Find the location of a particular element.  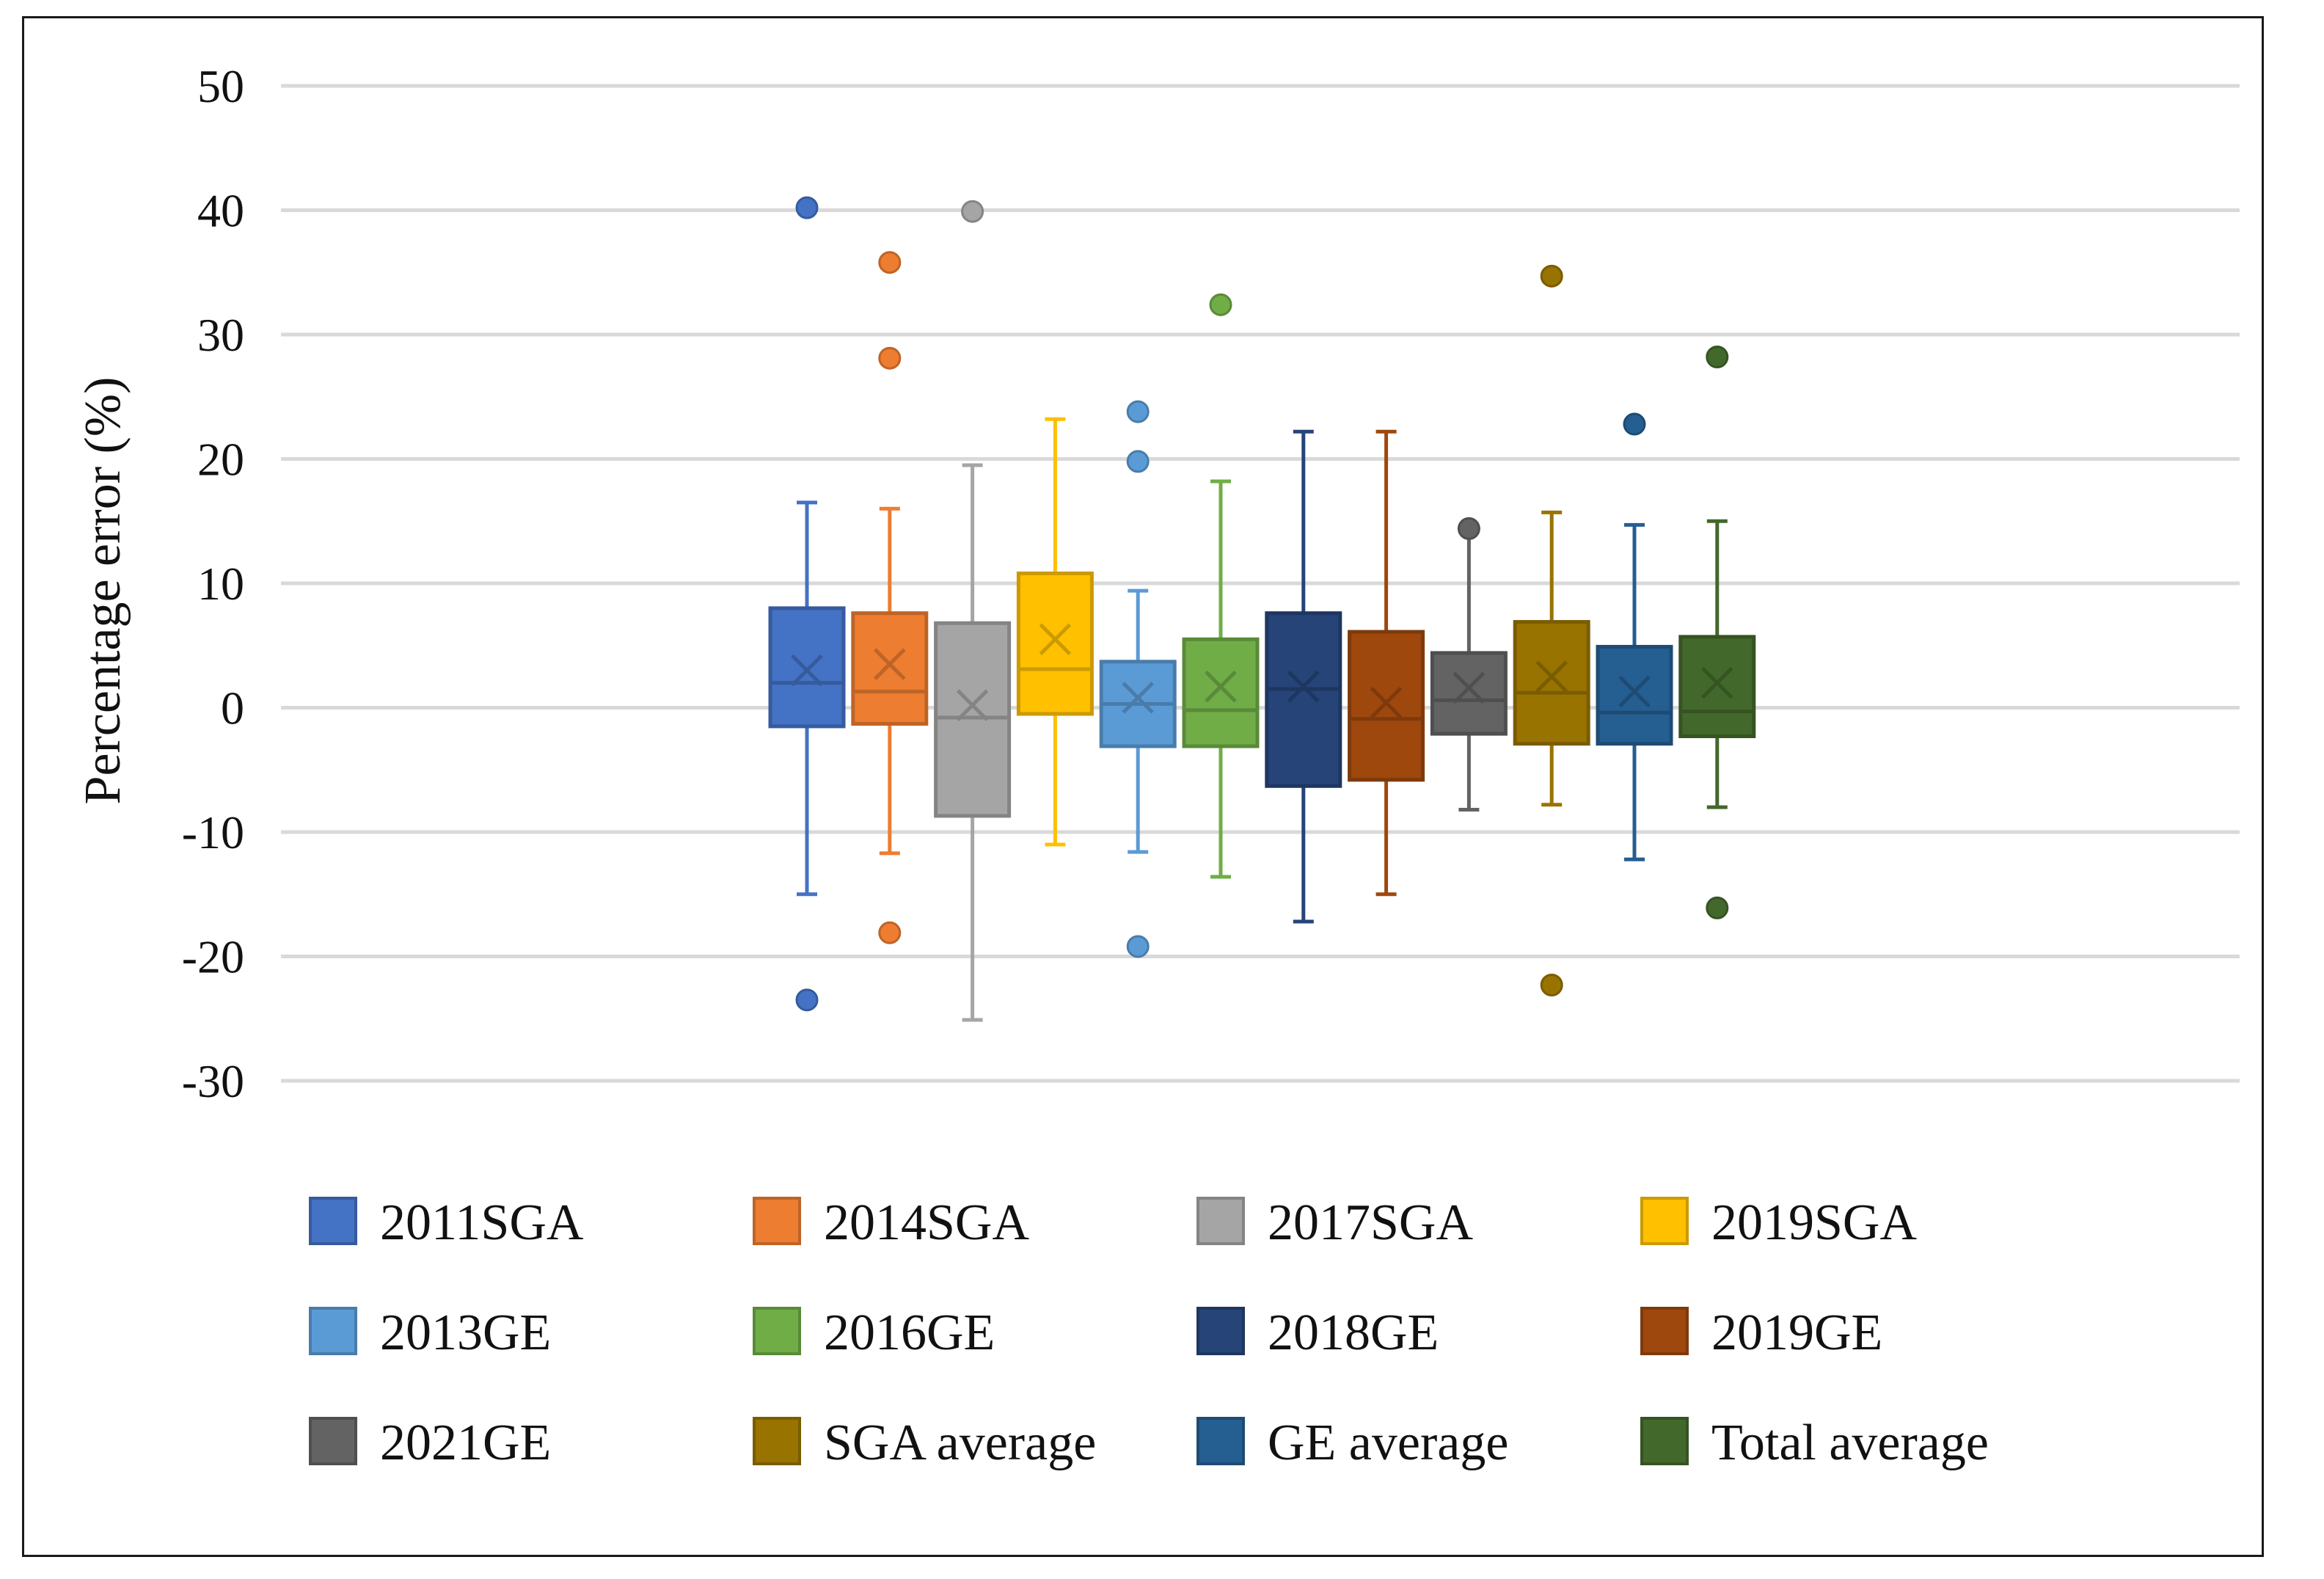

box-2016ge is located at coordinates (1221, 586).